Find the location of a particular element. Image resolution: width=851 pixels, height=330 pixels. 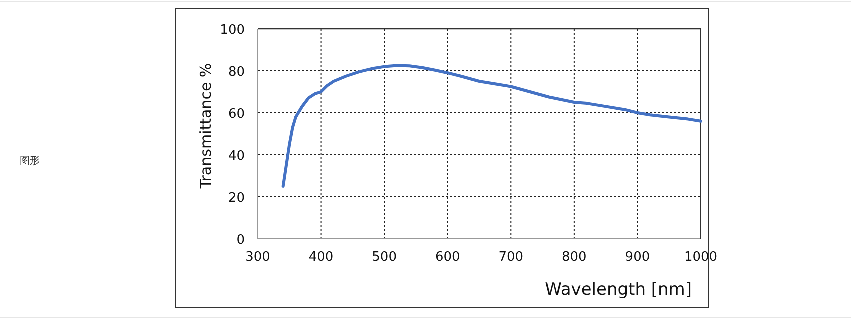

y-tick-label: 40 is located at coordinates (236, 156).